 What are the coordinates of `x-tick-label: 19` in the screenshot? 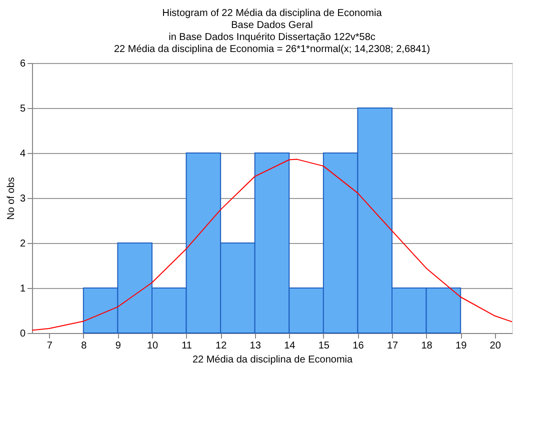 It's located at (462, 346).